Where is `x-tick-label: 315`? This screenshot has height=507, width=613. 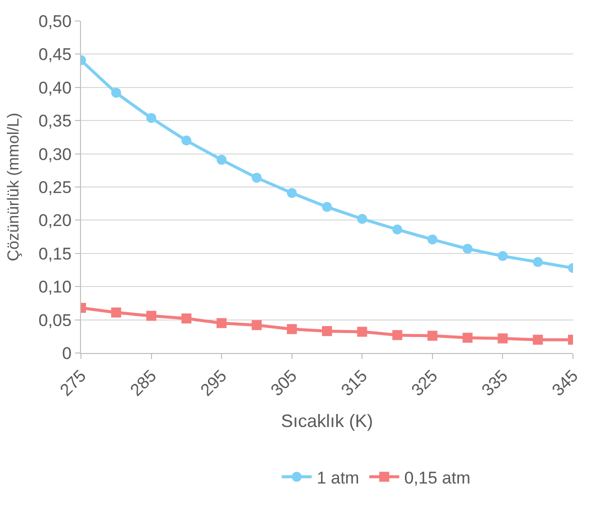 x-tick-label: 315 is located at coordinates (354, 383).